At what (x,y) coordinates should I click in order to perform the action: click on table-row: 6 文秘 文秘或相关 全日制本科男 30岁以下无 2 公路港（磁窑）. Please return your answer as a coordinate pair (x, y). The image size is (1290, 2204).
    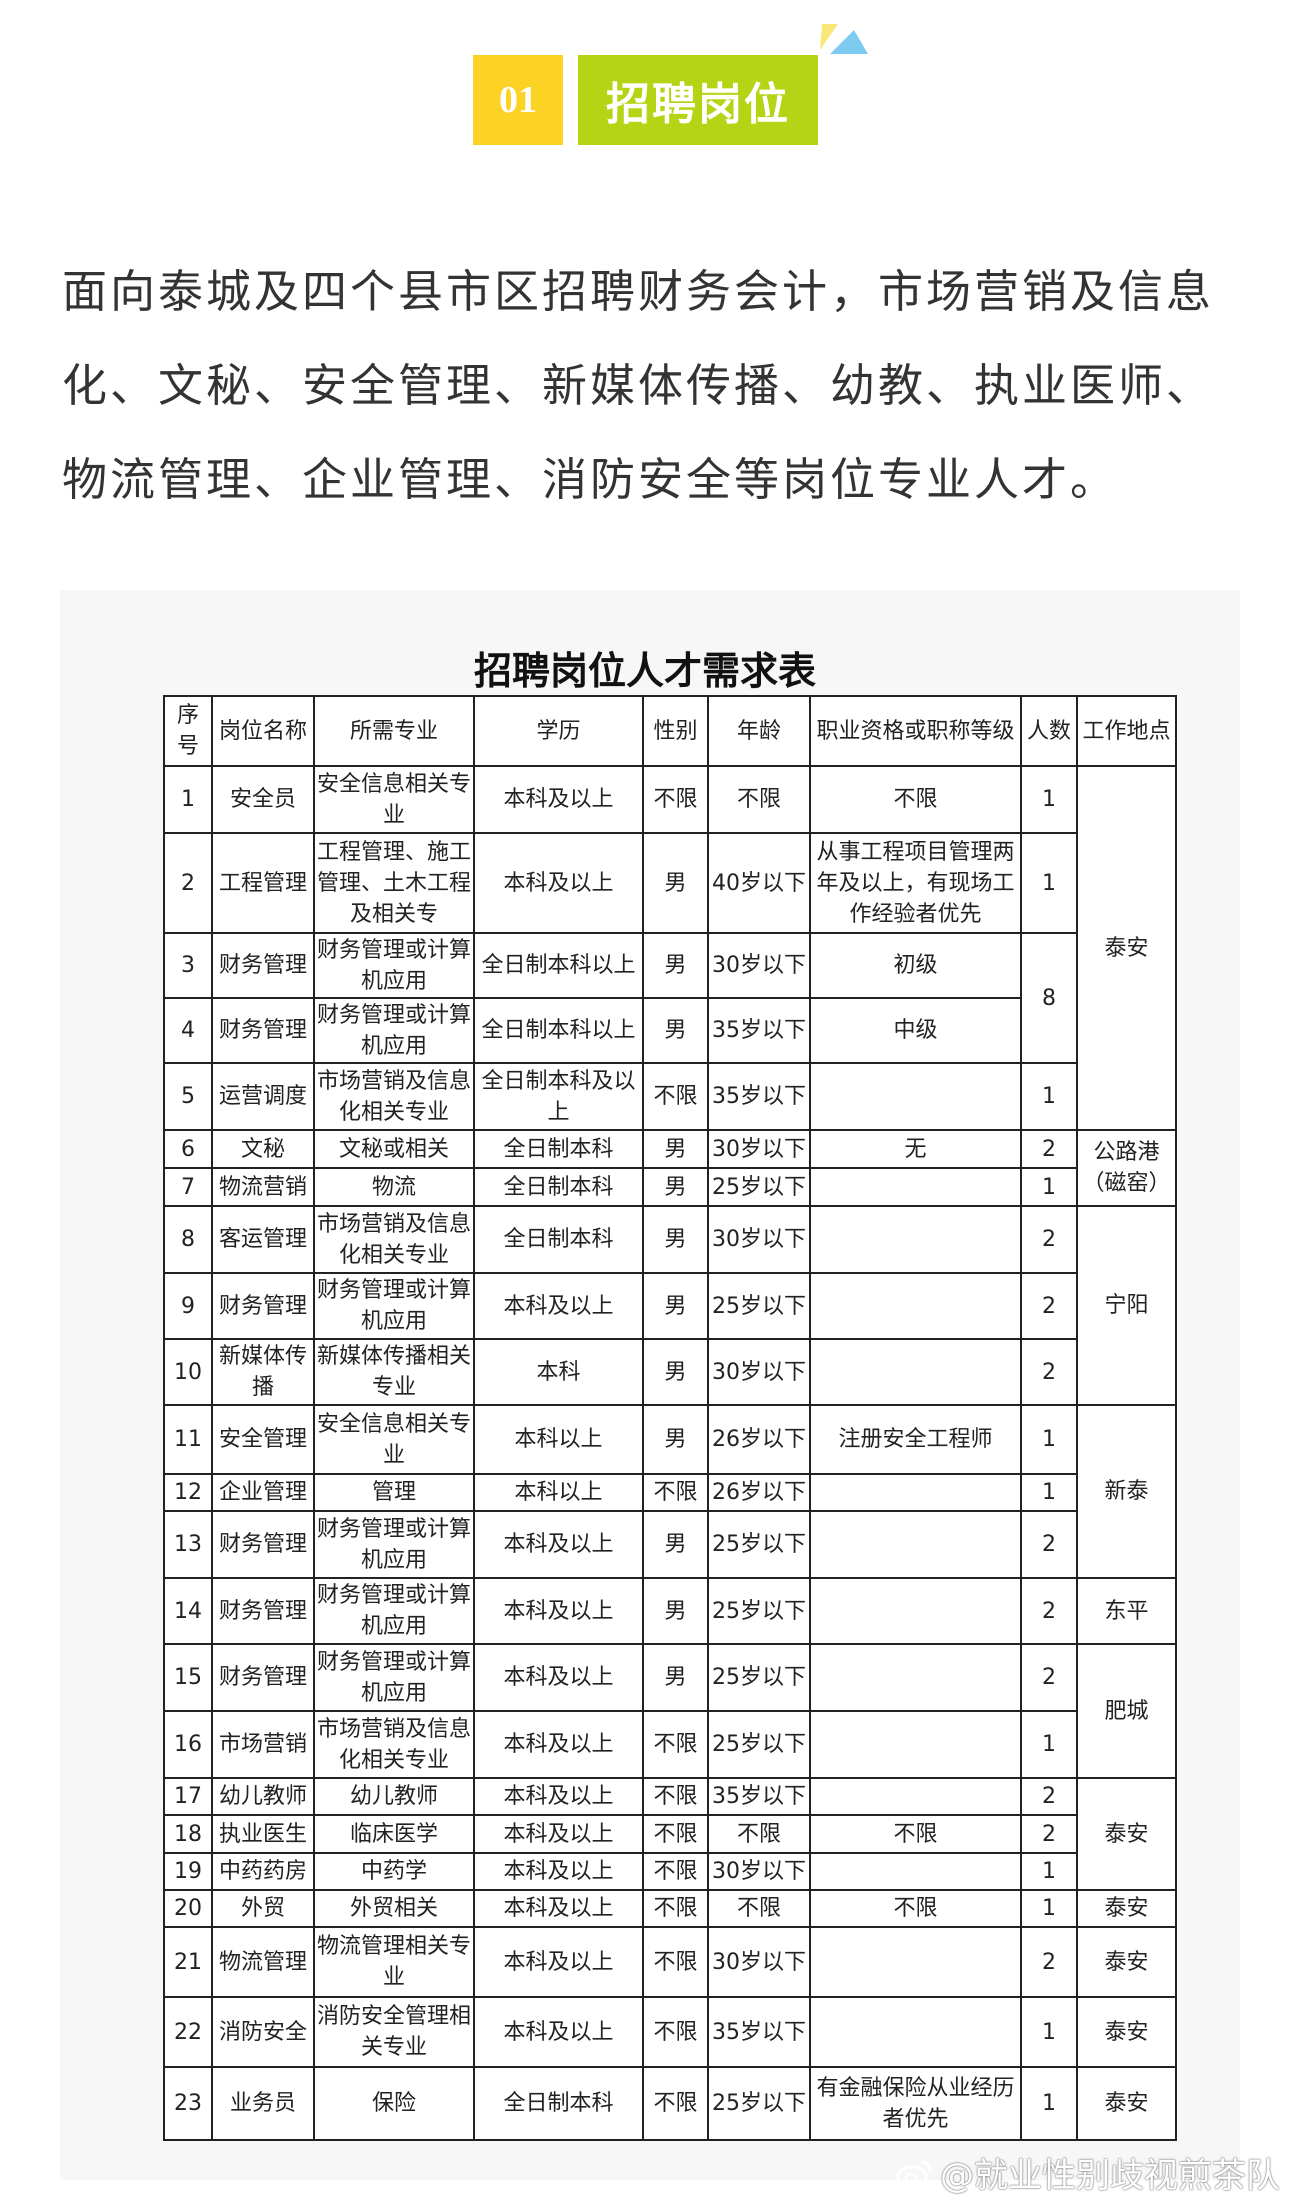
    Looking at the image, I should click on (670, 1168).